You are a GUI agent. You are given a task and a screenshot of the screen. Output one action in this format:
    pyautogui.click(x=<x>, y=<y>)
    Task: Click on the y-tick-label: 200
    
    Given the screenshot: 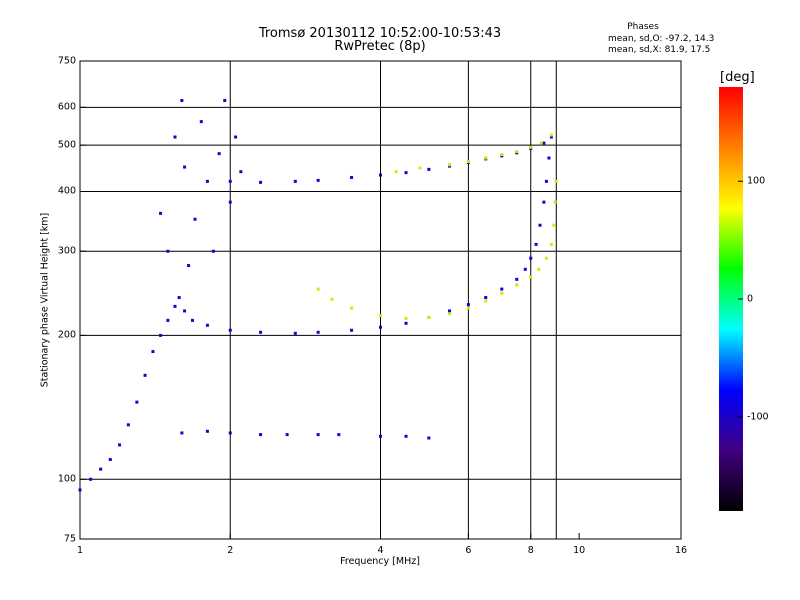 What is the action you would take?
    pyautogui.click(x=66, y=335)
    